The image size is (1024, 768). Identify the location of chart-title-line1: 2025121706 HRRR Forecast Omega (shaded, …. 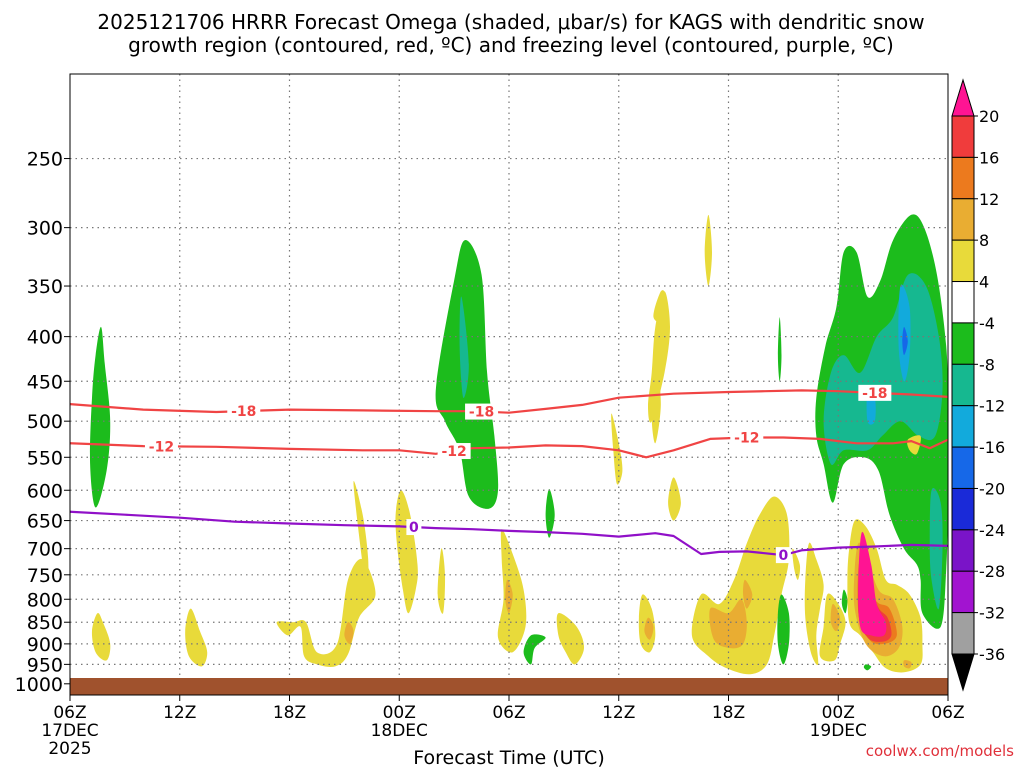
(510, 22).